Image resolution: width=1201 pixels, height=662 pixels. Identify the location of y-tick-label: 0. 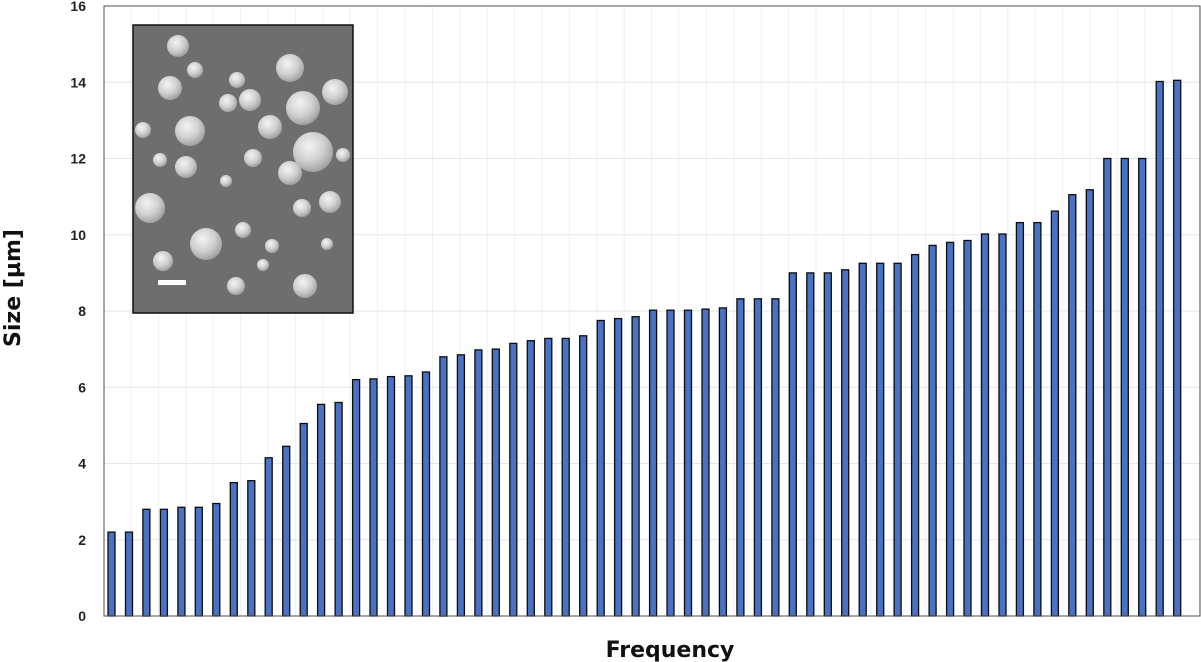
(82, 616).